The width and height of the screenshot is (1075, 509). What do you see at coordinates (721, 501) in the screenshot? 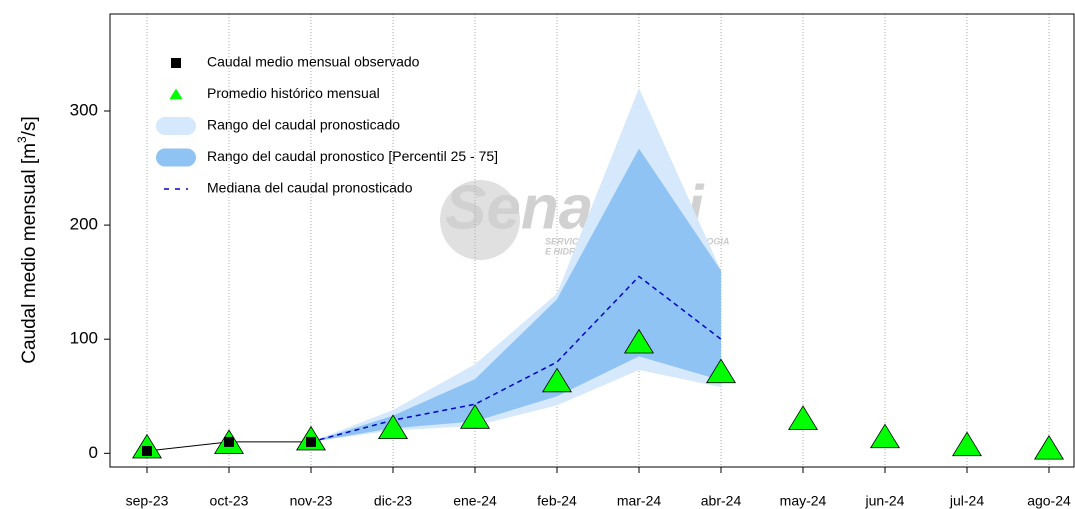
I see `x-tick-label: abr-24` at bounding box center [721, 501].